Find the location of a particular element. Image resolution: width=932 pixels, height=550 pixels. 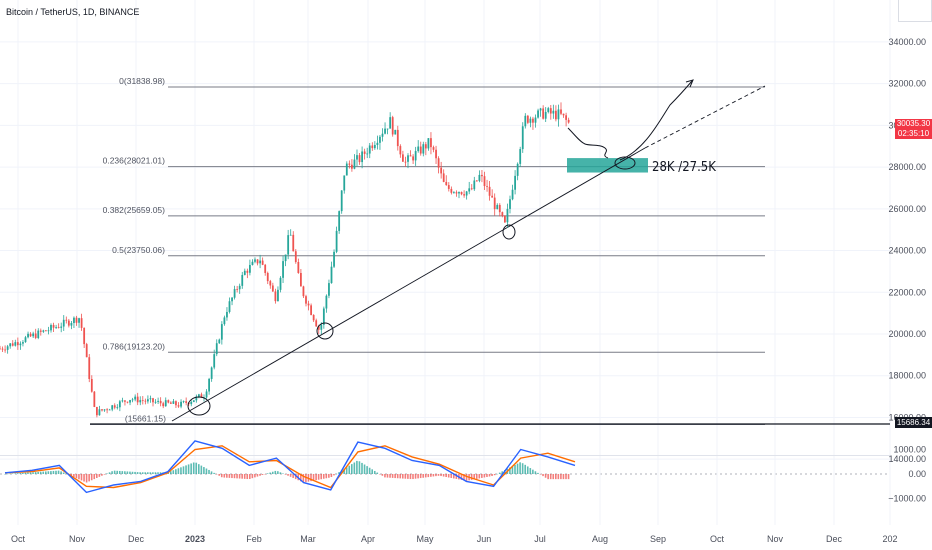

date-tick-label: Dec is located at coordinates (834, 539).